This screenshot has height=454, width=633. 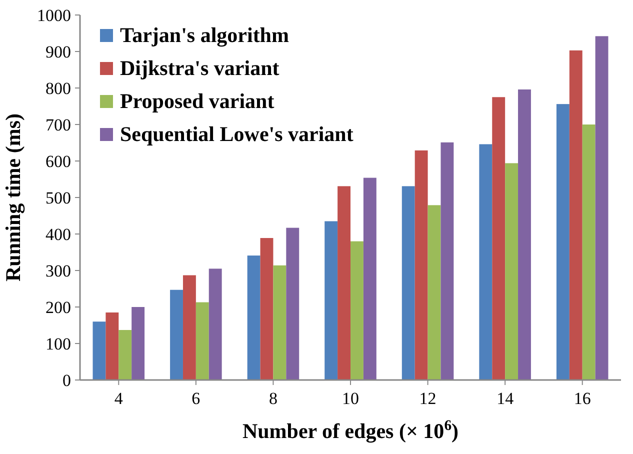 I want to click on x-axis-title: Number of edges (× 10$^{6}$), so click(x=350, y=430).